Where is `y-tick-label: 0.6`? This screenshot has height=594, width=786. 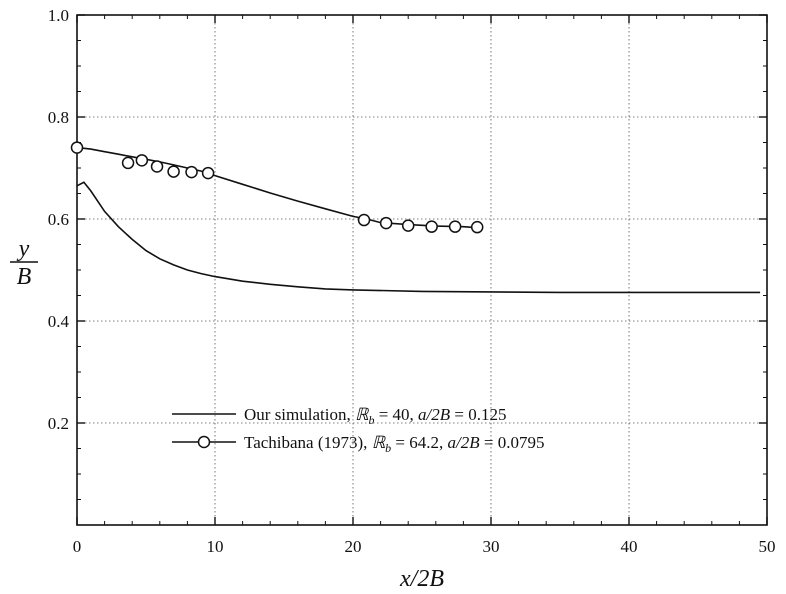 y-tick-label: 0.6 is located at coordinates (58, 219).